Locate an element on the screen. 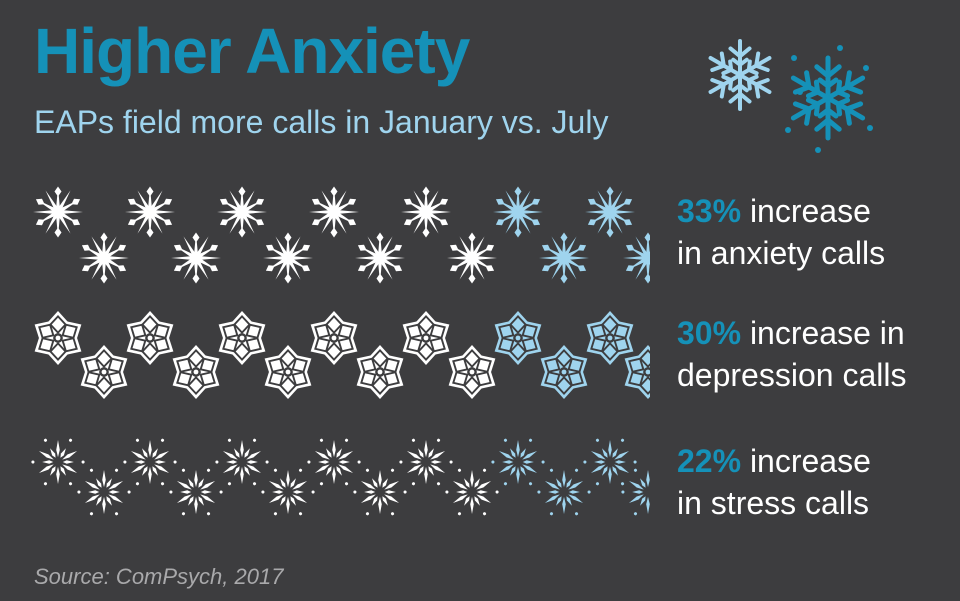 The width and height of the screenshot is (960, 601). stat-stress-label-1: increase is located at coordinates (806, 461).